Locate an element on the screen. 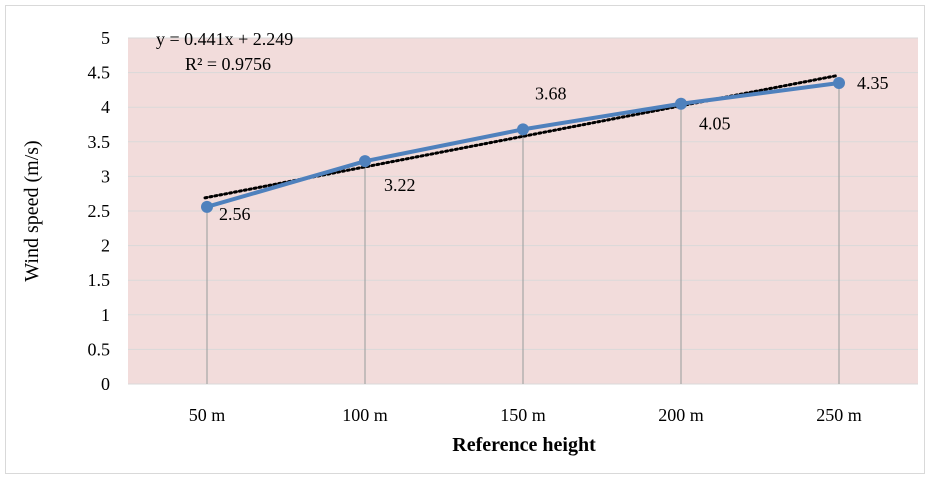 This screenshot has height=486, width=931. y-tick-label: 0.5 is located at coordinates (99, 349).